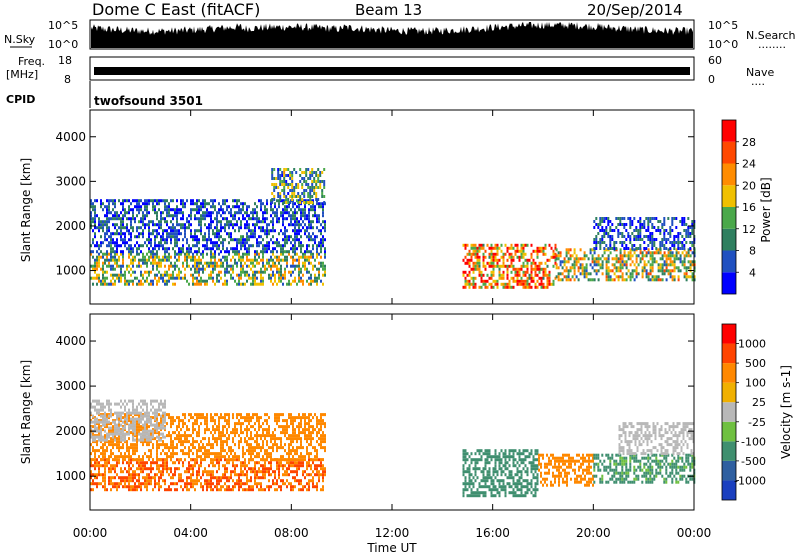 This screenshot has height=554, width=800. I want to click on x-tick-label: 08:00, so click(291, 533).